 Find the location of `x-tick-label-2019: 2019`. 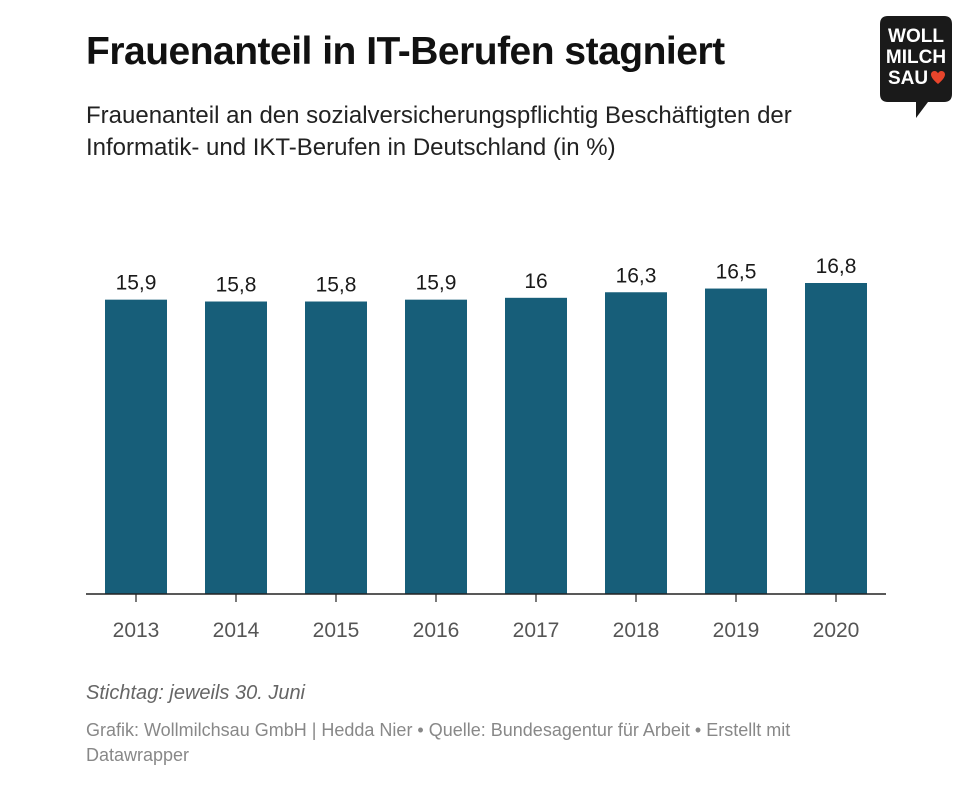

x-tick-label-2019: 2019 is located at coordinates (736, 630).